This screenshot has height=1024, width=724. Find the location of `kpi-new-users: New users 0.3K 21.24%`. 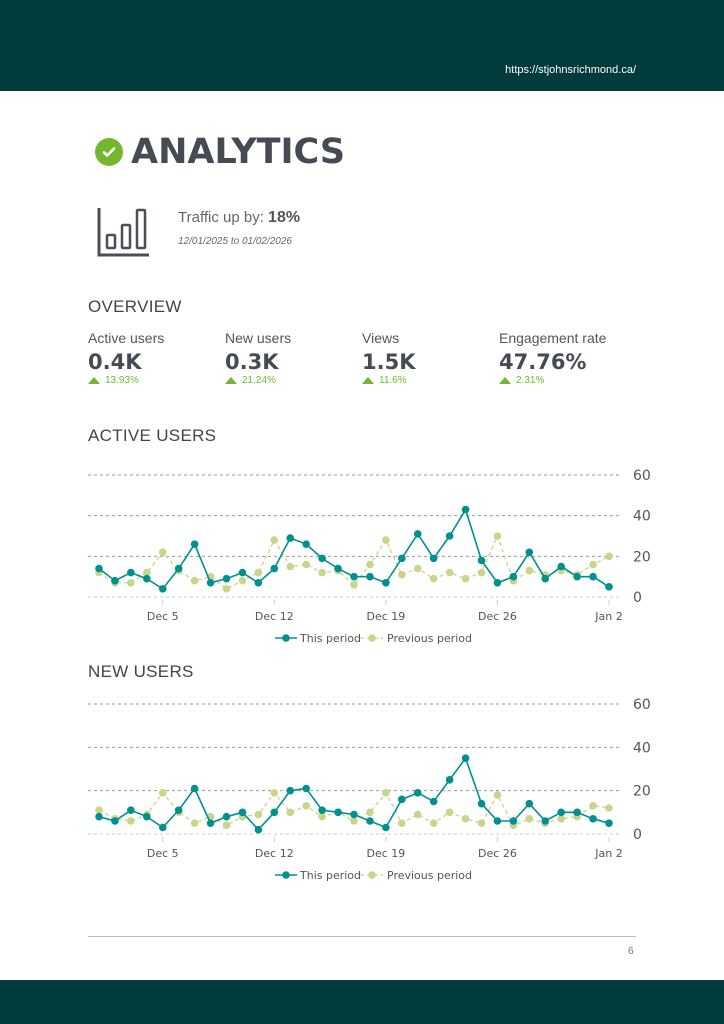

kpi-new-users: New users 0.3K 21.24% is located at coordinates (258, 358).